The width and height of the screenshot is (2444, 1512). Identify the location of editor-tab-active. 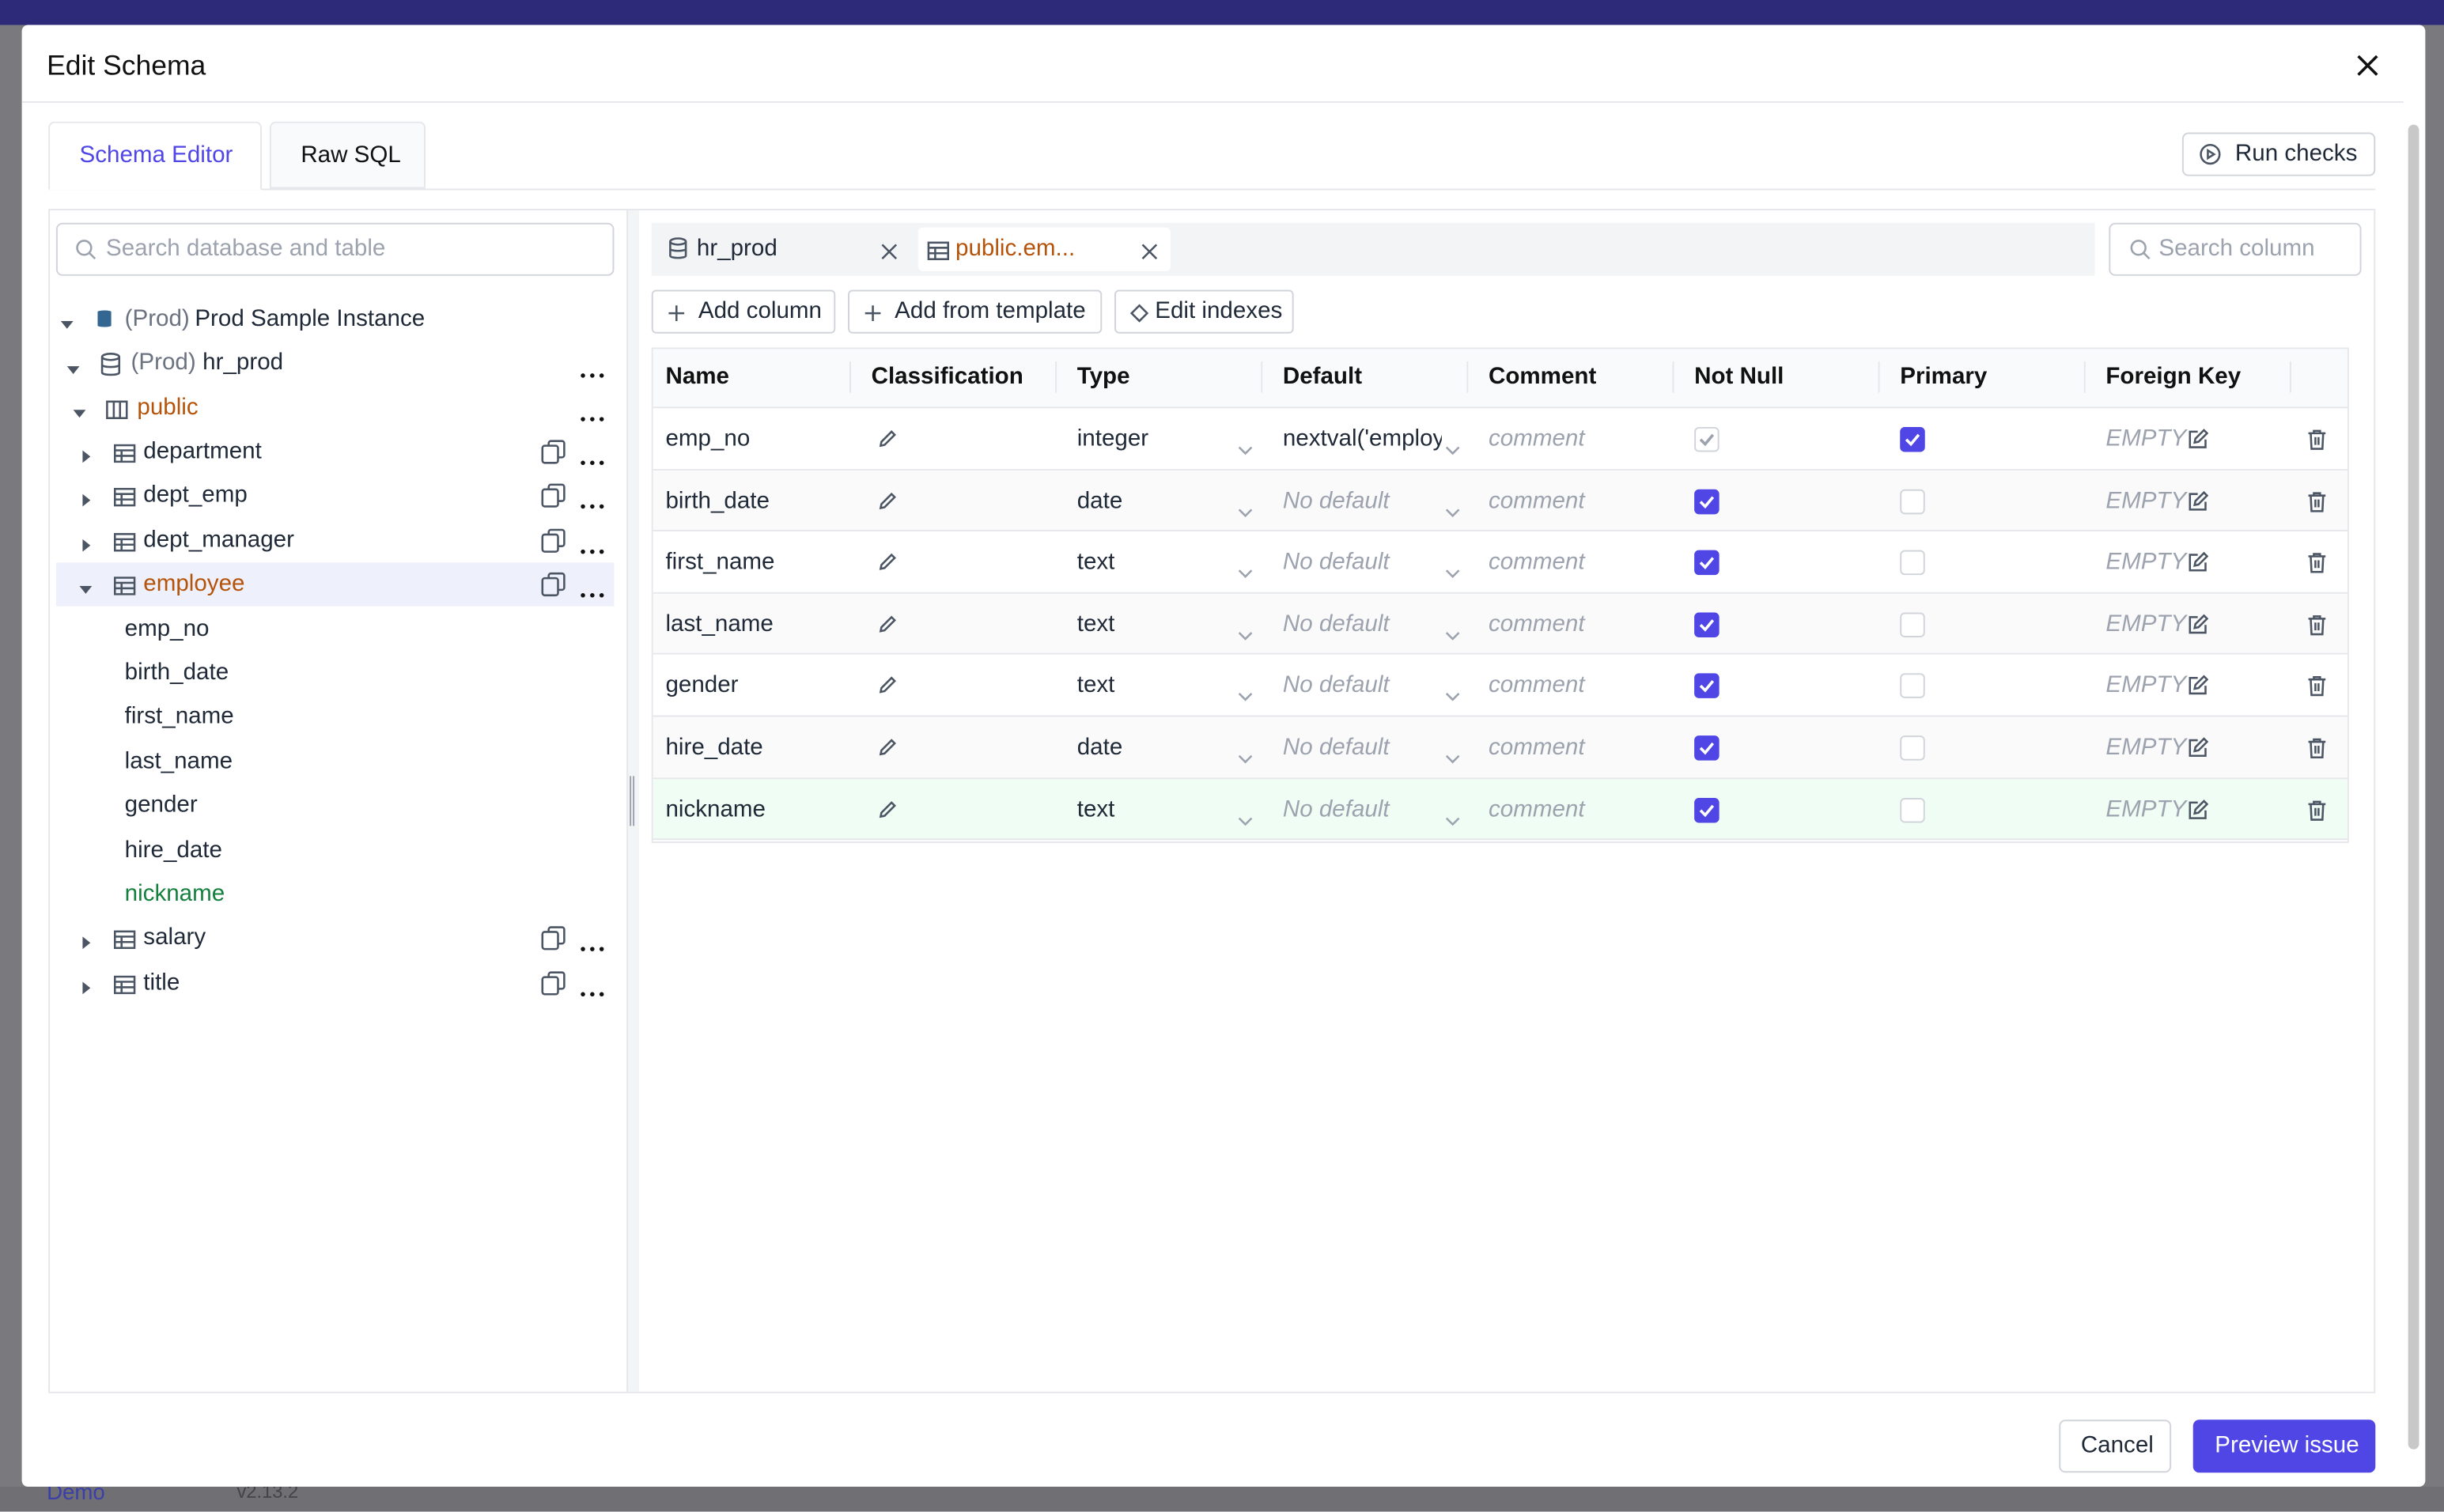
(1044, 249).